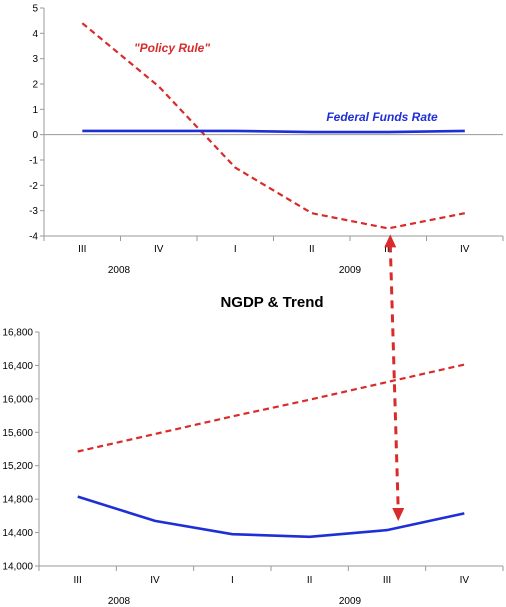  Describe the element at coordinates (398, 514) in the screenshot. I see `arrow-head-down` at that location.